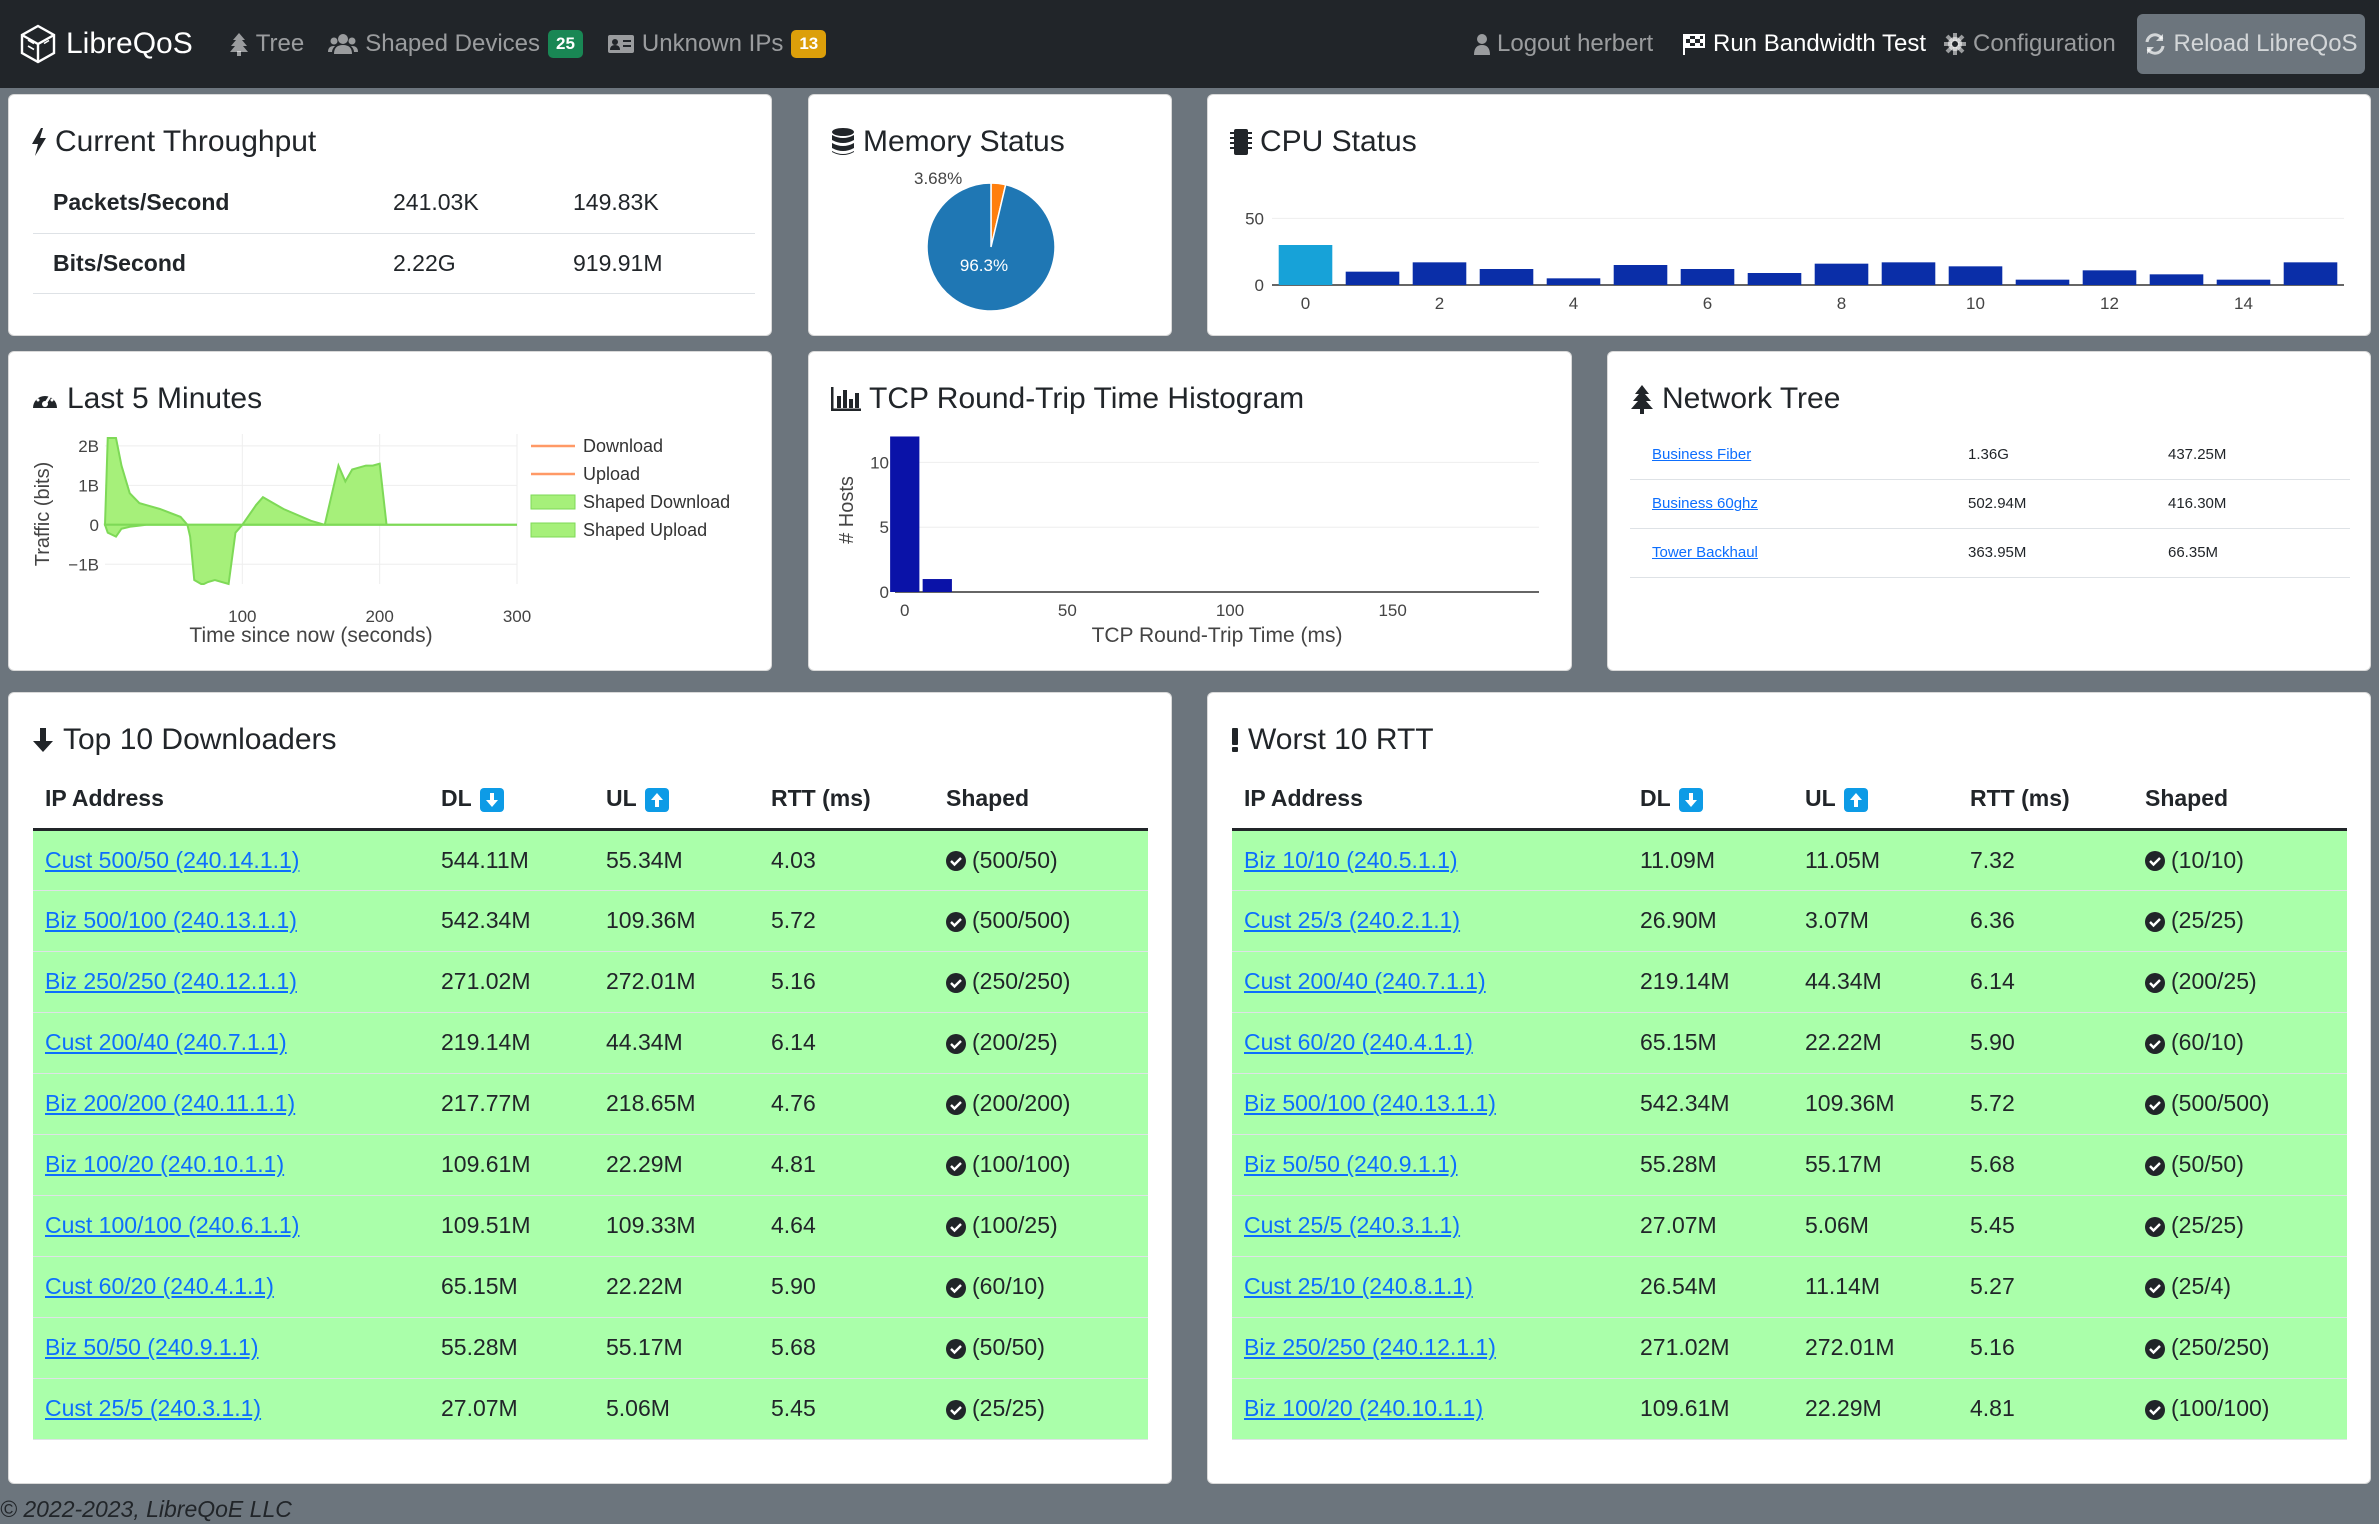  What do you see at coordinates (2240, 1287) in the screenshot?
I see `shaped-cell: (25/4)` at bounding box center [2240, 1287].